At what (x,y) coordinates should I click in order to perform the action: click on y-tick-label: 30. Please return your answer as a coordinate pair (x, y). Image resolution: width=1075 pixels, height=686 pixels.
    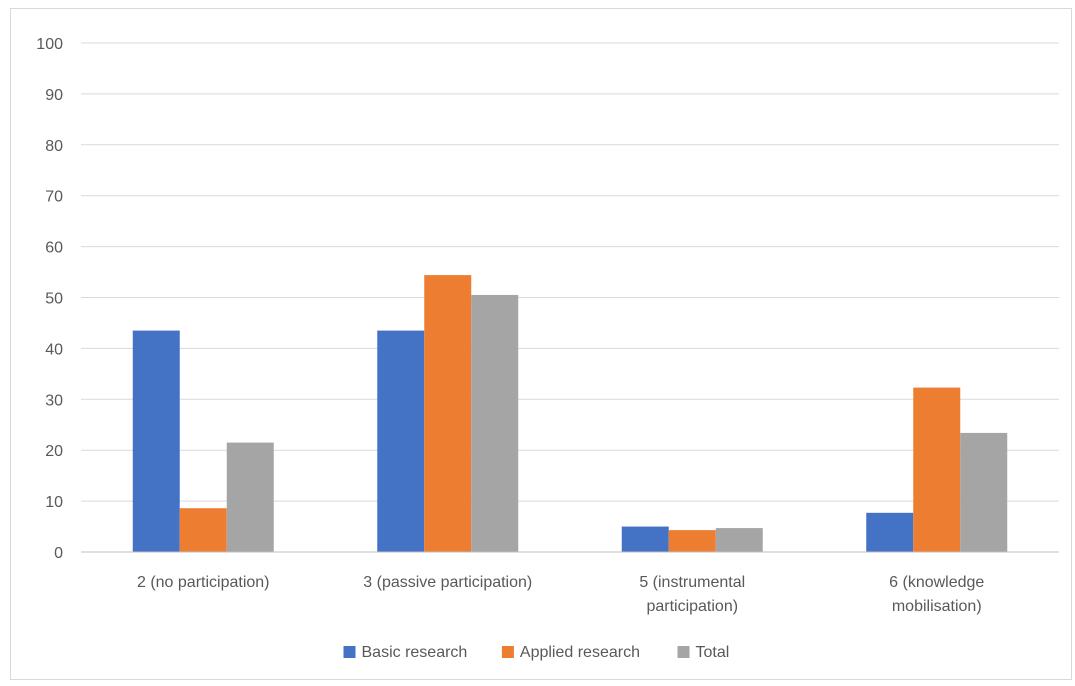
    Looking at the image, I should click on (54, 400).